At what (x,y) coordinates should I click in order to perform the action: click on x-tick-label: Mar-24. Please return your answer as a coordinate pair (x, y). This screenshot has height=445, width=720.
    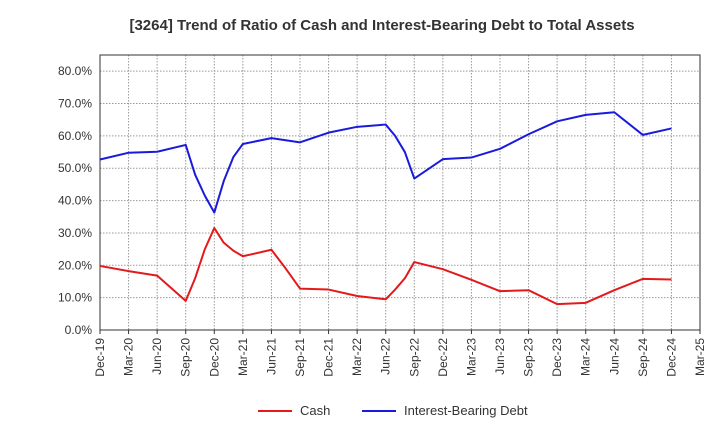
    Looking at the image, I should click on (586, 357).